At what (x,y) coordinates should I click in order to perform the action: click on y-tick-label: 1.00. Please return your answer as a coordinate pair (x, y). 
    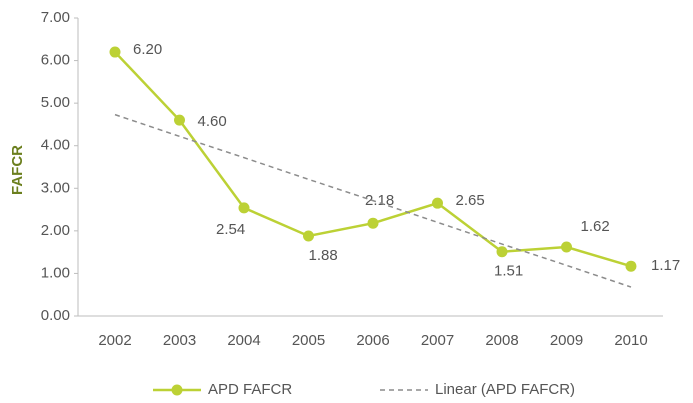
    Looking at the image, I should click on (55, 272).